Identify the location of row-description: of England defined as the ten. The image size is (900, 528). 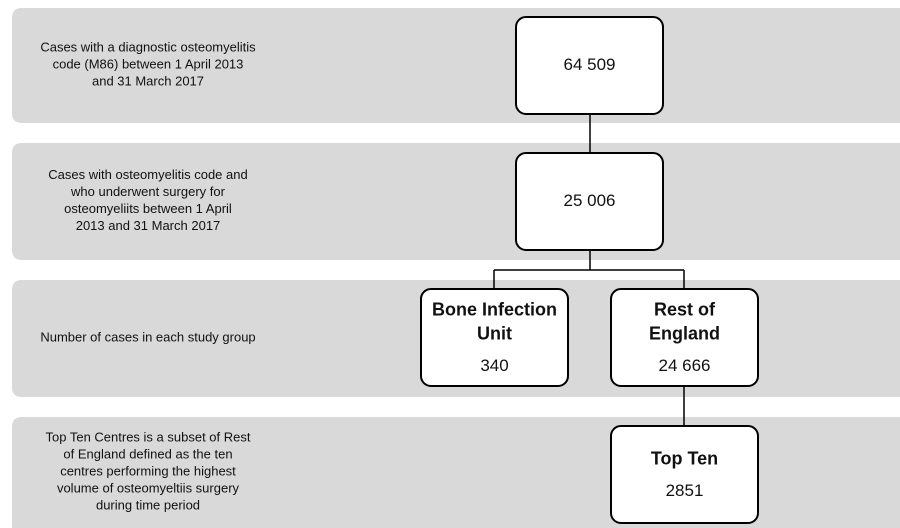
(147, 453).